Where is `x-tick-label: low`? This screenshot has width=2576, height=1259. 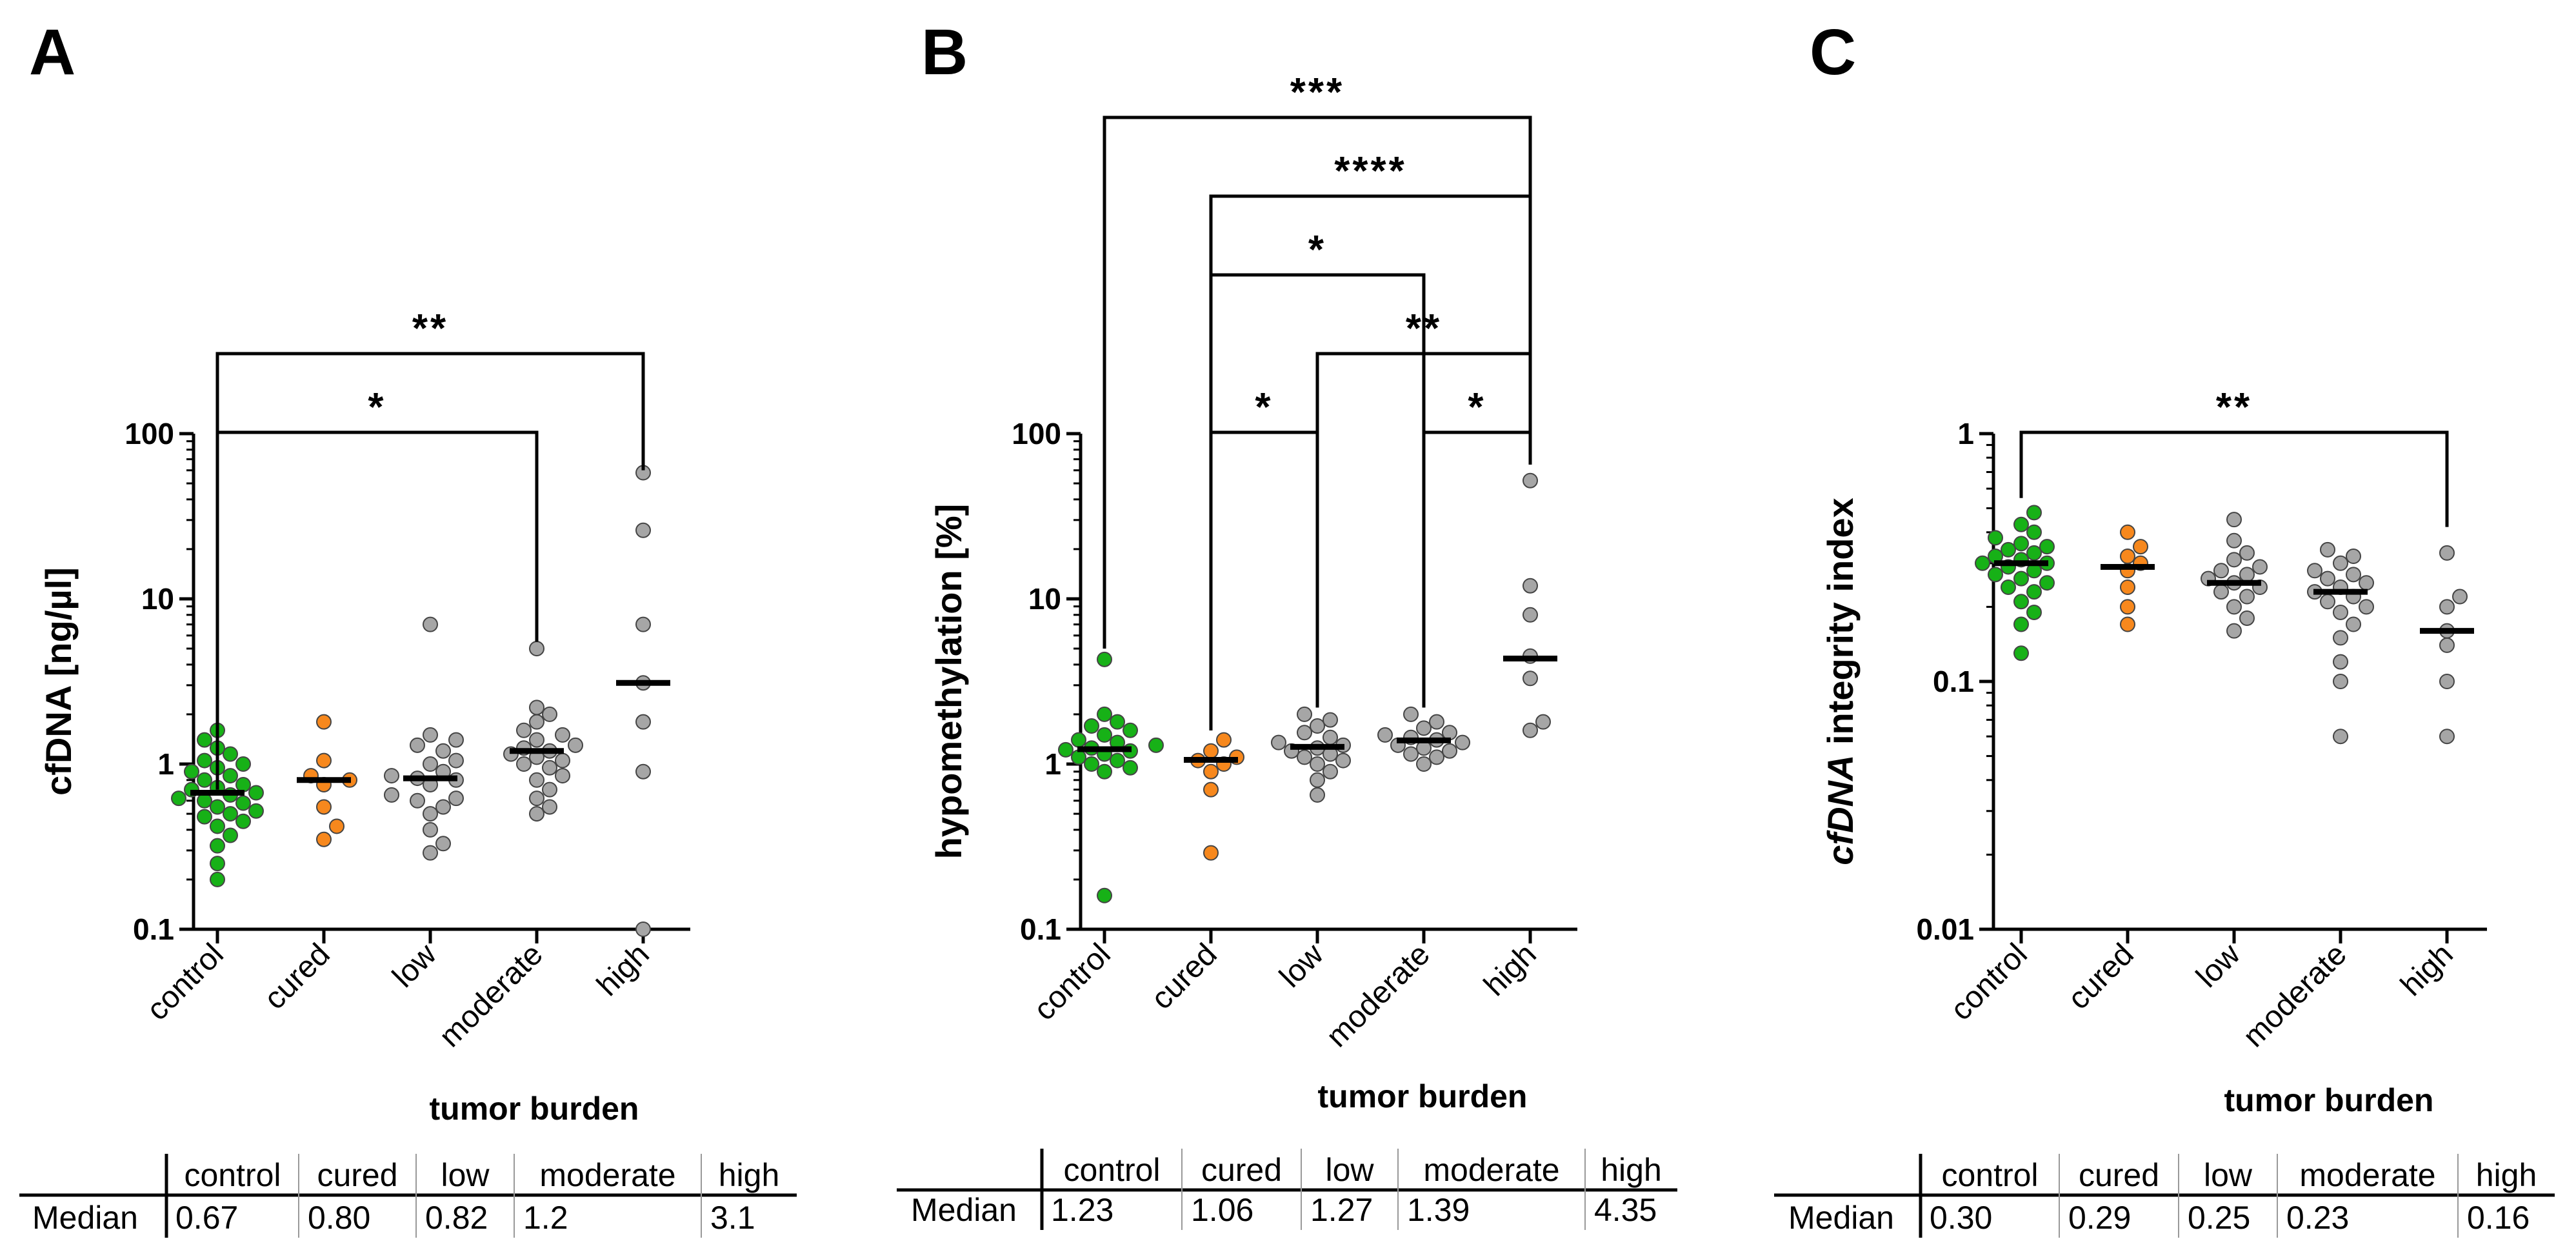
x-tick-label: low is located at coordinates (414, 965).